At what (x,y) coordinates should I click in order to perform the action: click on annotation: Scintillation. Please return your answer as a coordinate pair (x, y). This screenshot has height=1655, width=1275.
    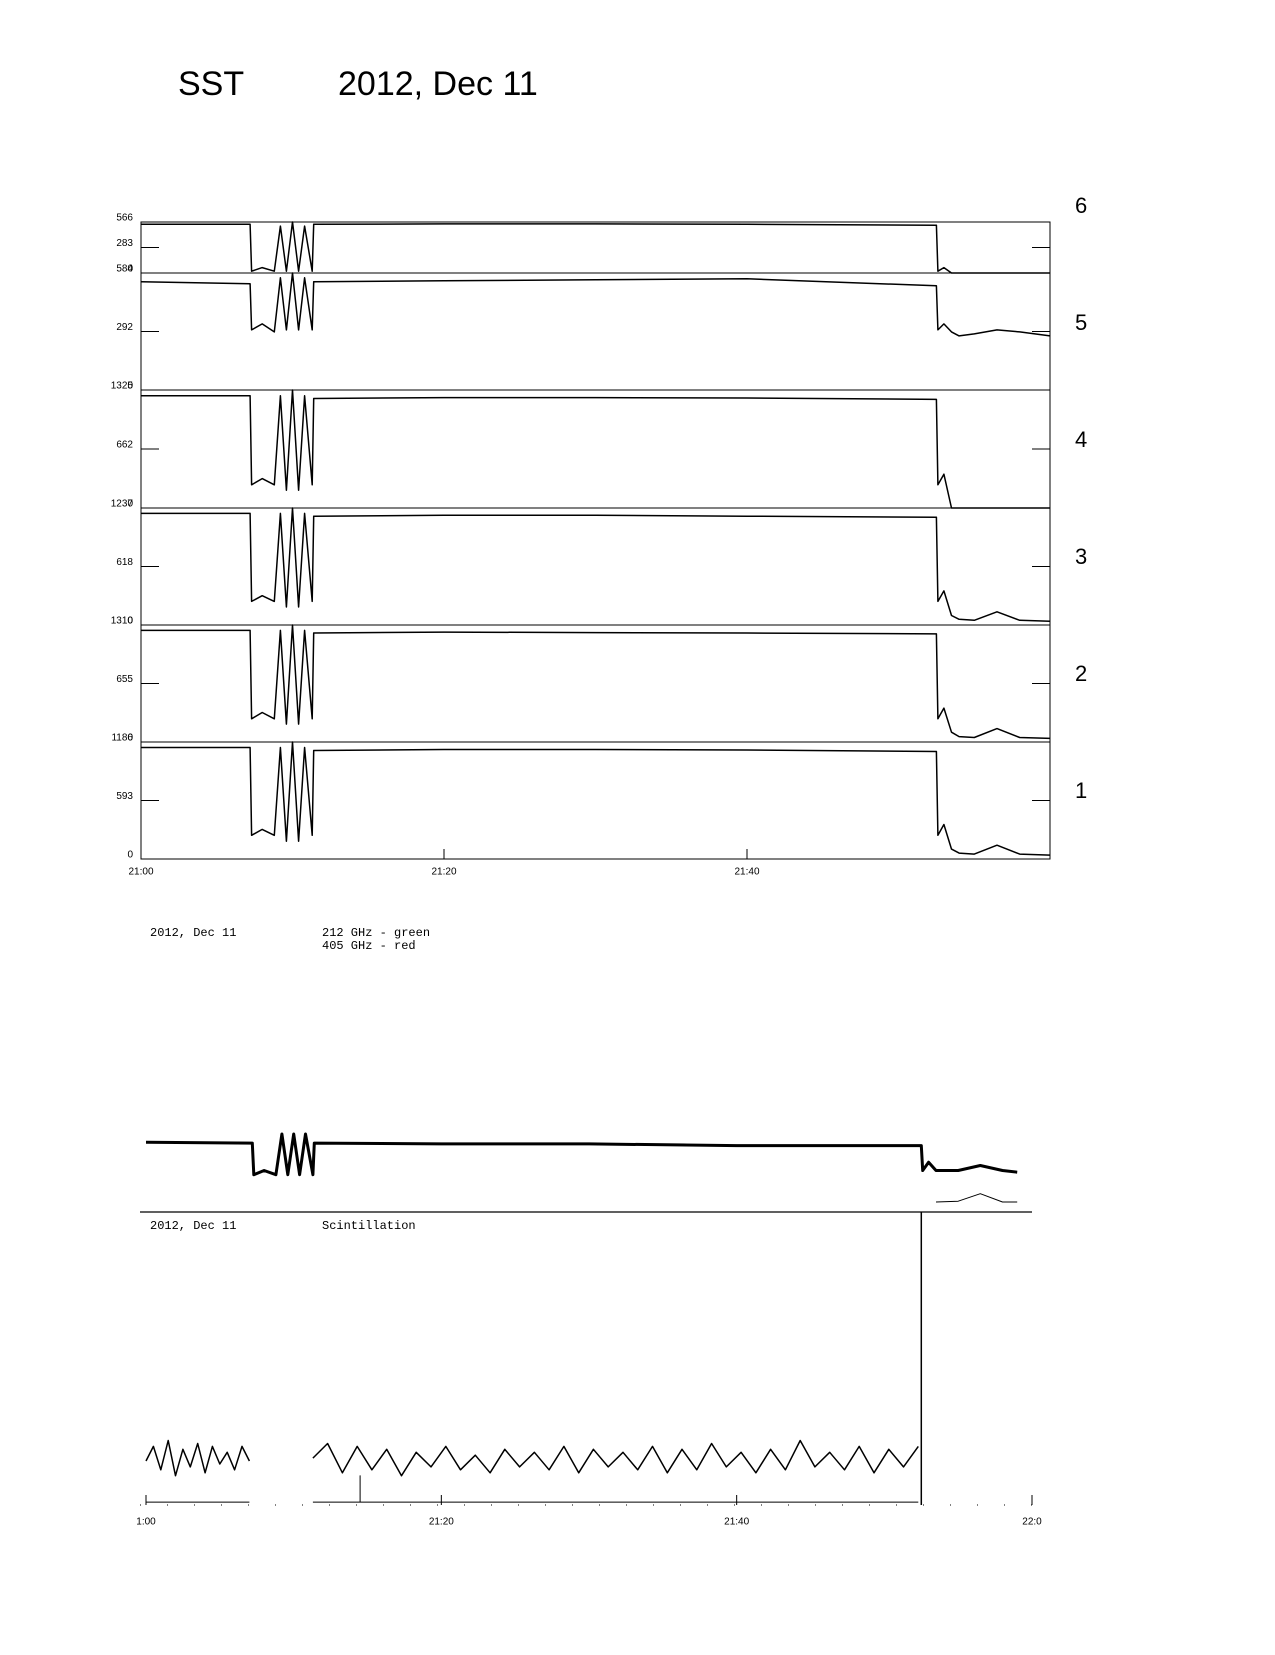
    Looking at the image, I should click on (369, 1226).